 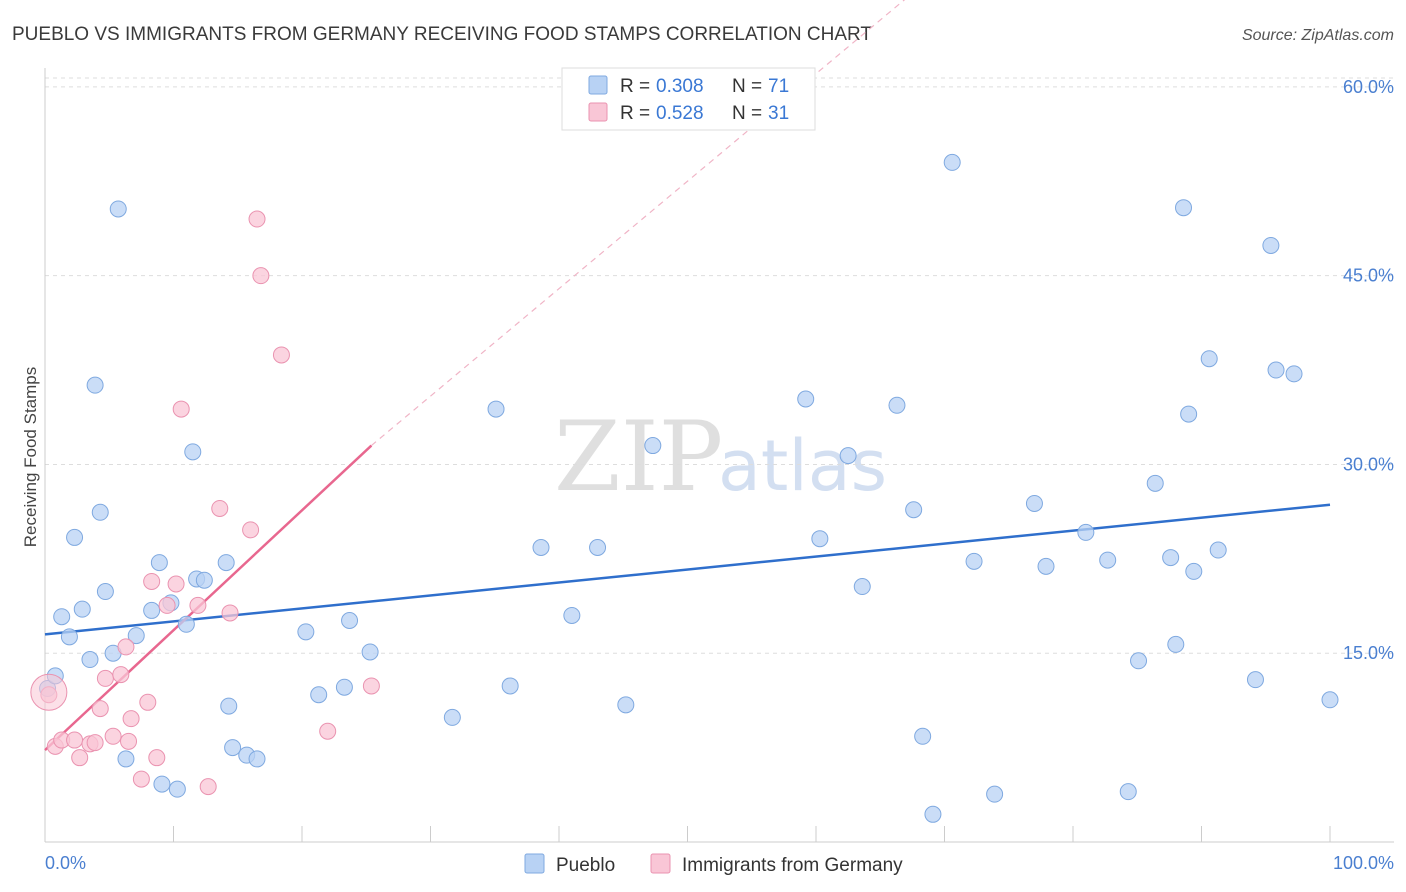 I want to click on legend-germany-swatch, so click(x=660, y=863).